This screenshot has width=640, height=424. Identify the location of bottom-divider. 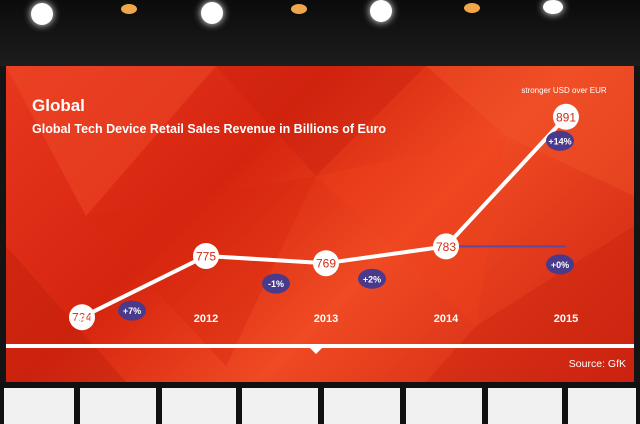
(320, 346).